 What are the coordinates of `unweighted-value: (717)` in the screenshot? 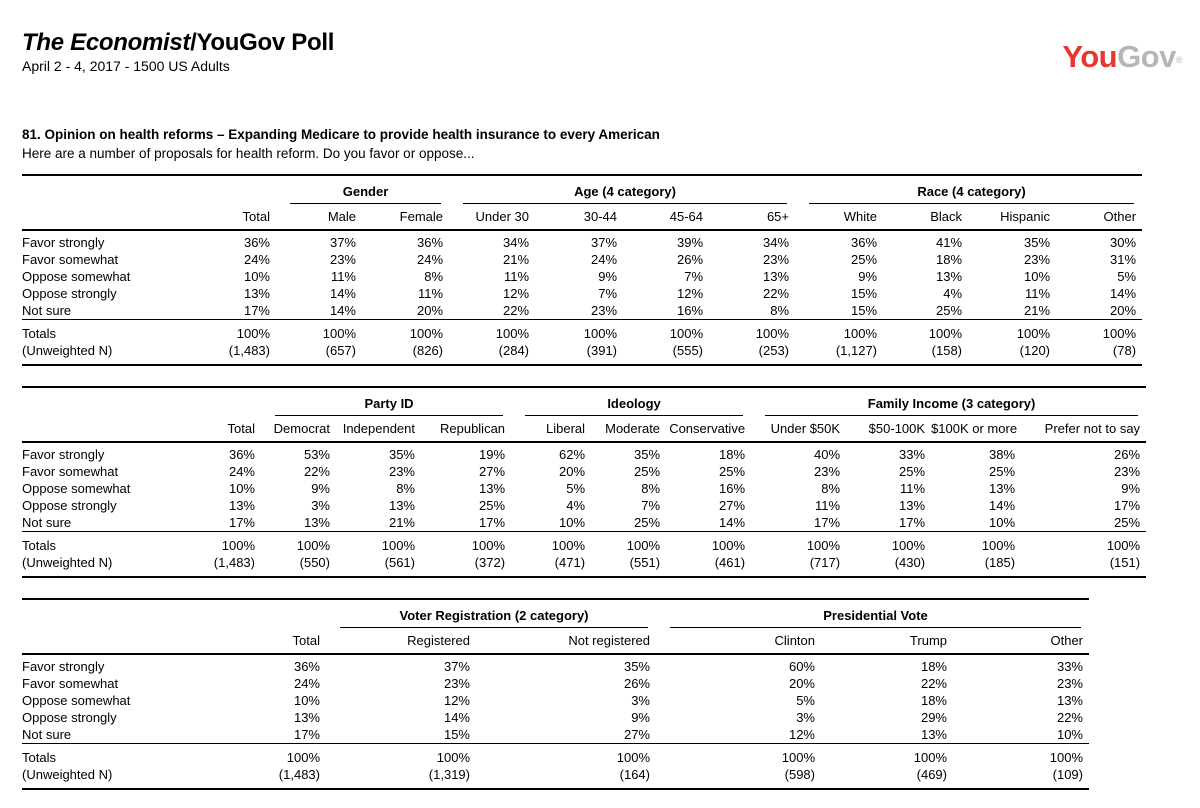 It's located at (825, 562).